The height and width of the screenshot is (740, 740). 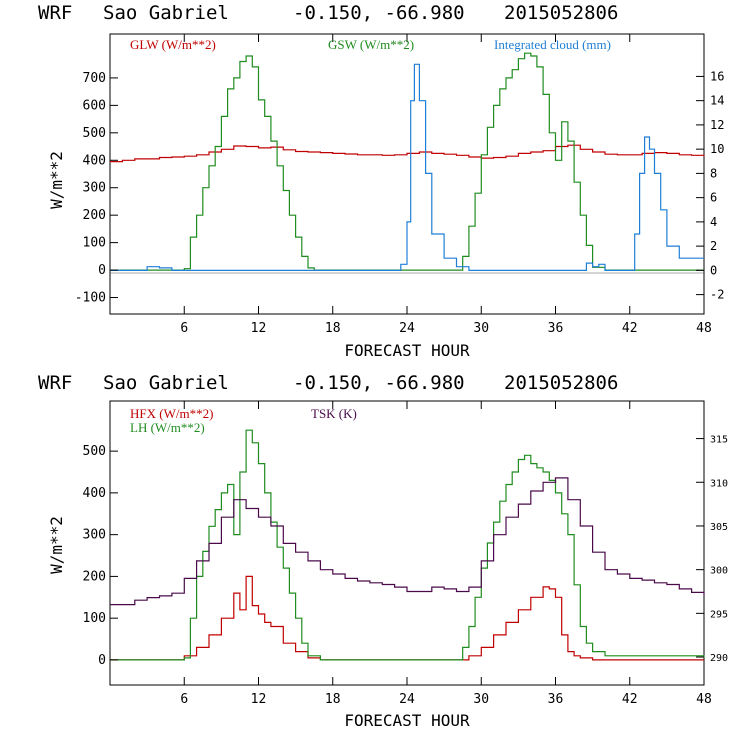 I want to click on p1-x-axis-label: FORECAST HOUR, so click(x=407, y=350).